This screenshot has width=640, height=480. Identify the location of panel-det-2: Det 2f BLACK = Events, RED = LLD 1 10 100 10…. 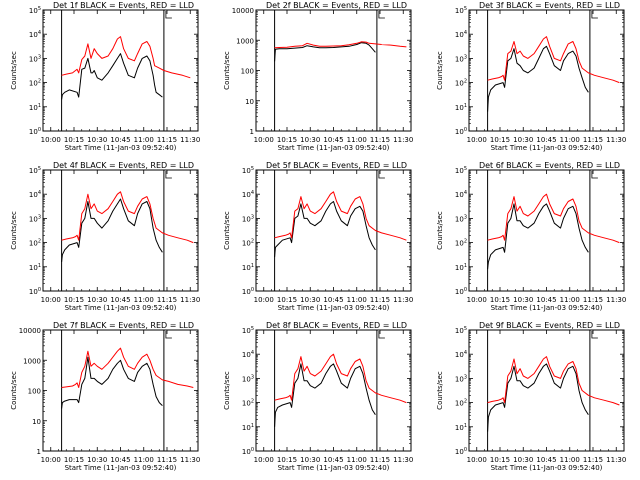
(318, 76).